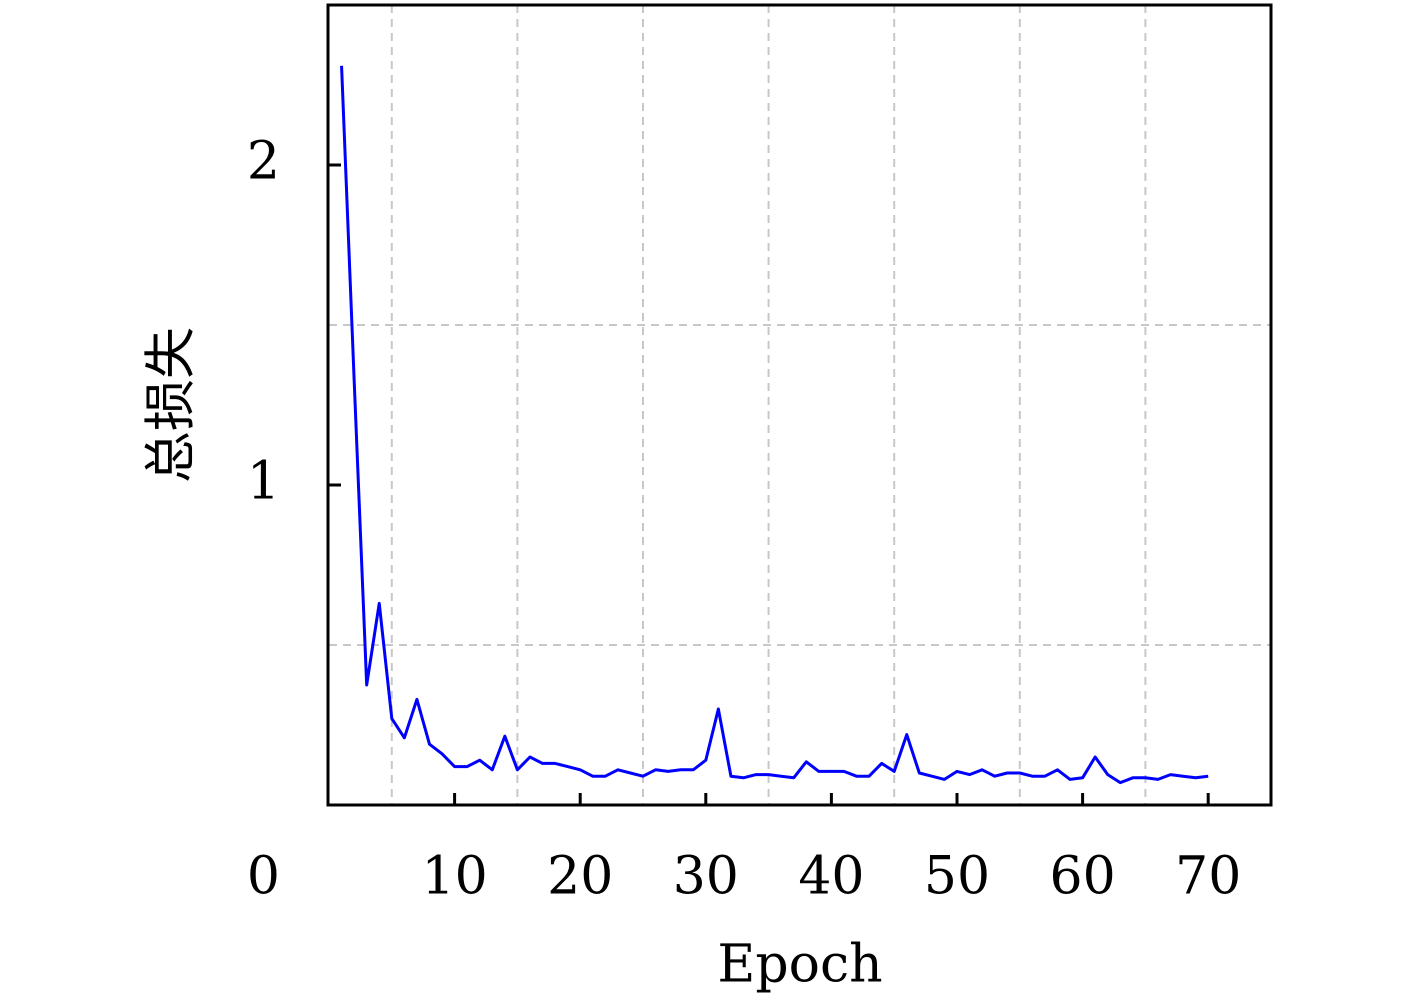 The image size is (1417, 1006). I want to click on y-axis-label: 总损失, so click(172, 405).